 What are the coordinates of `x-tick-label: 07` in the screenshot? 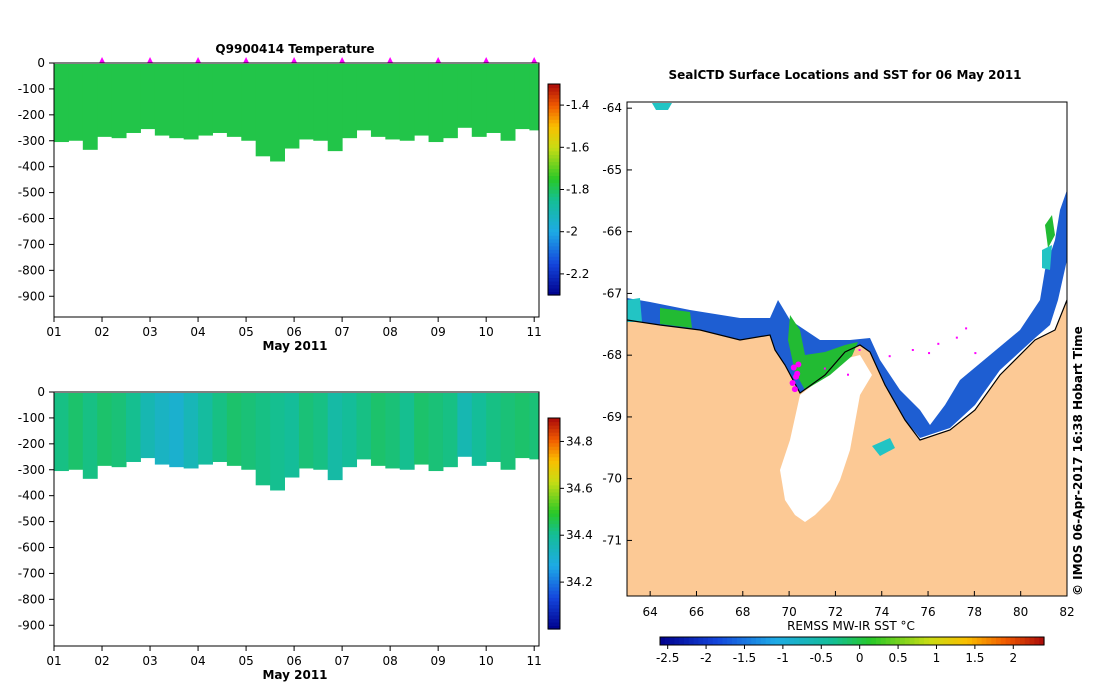 It's located at (341, 332).